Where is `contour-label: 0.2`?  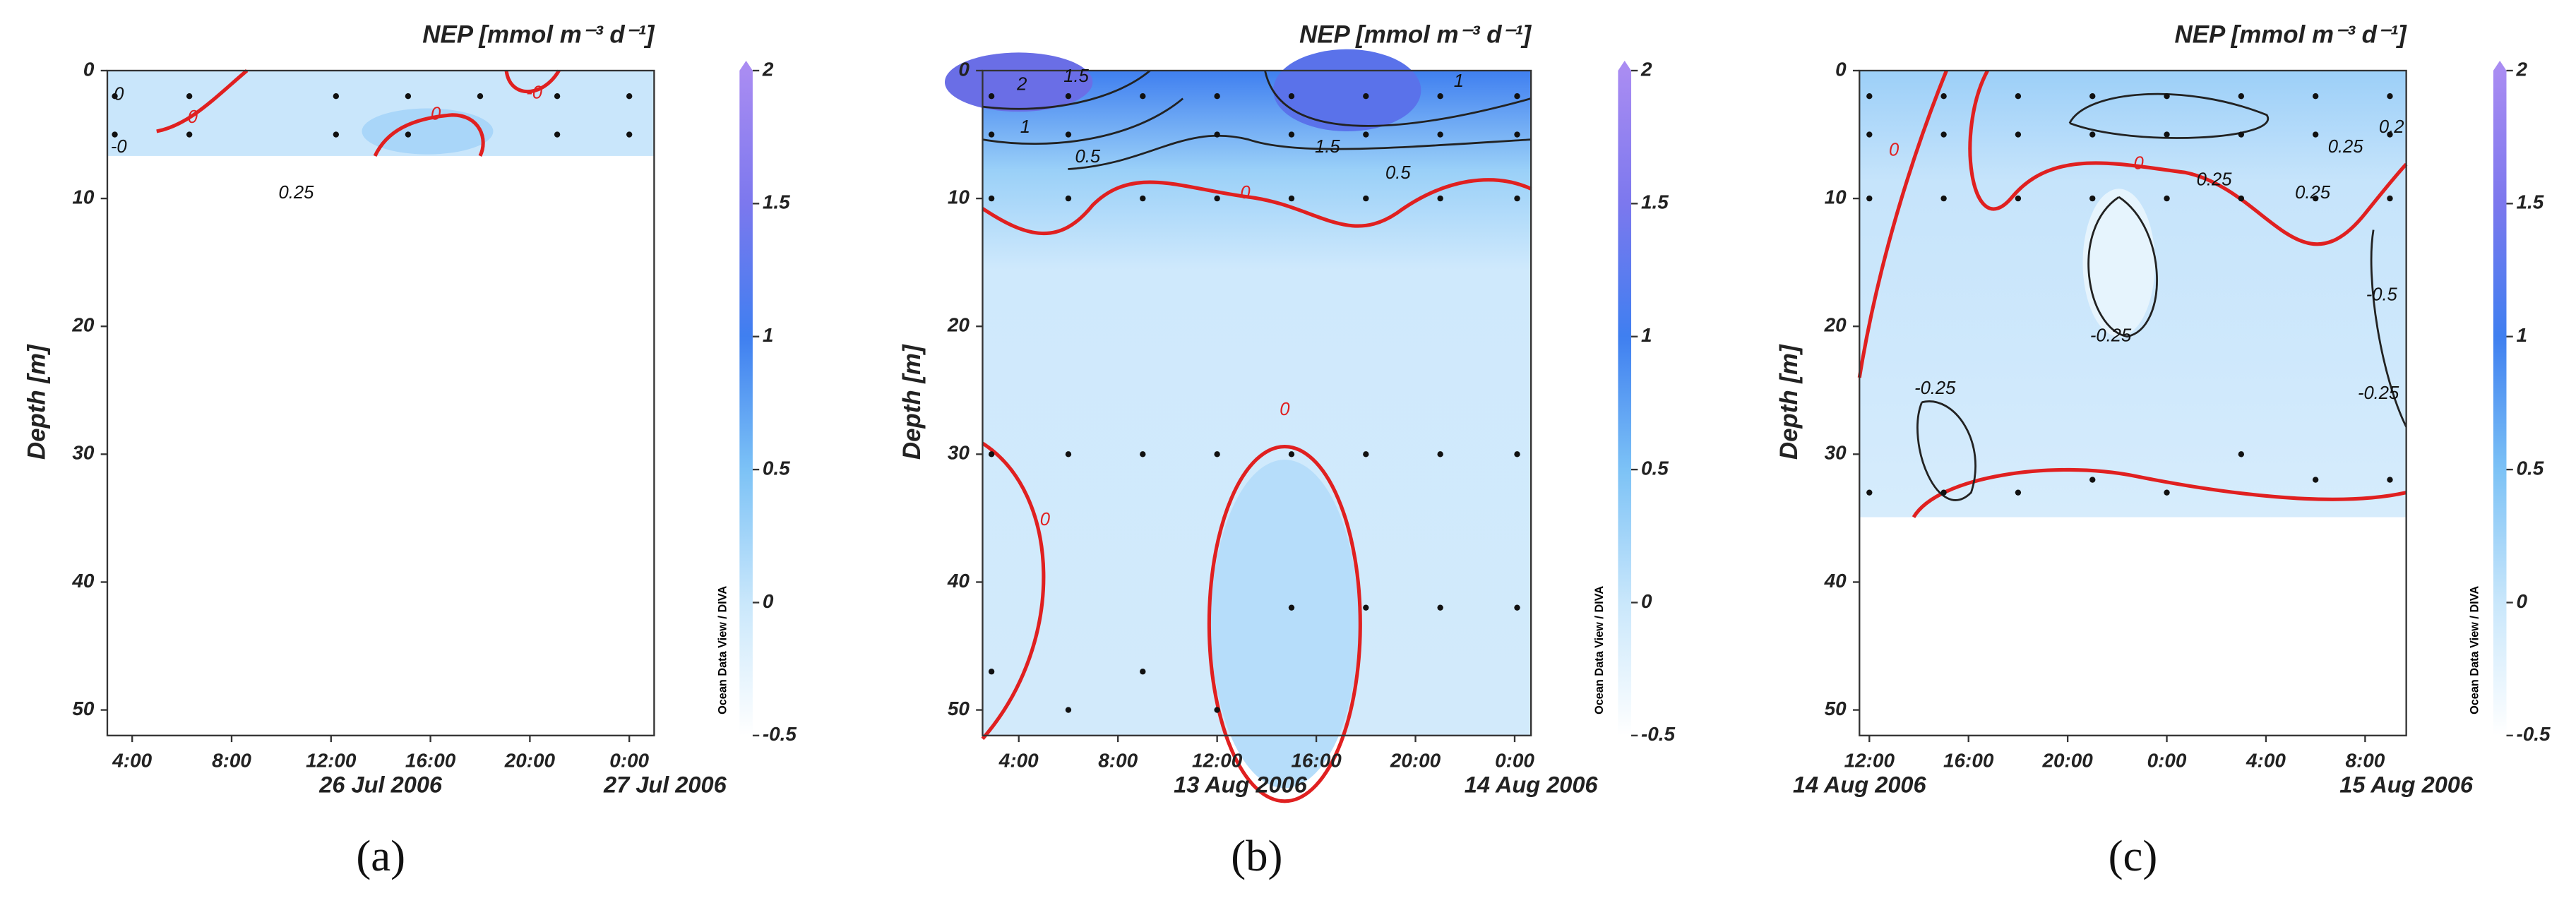
contour-label: 0.2 is located at coordinates (2391, 127).